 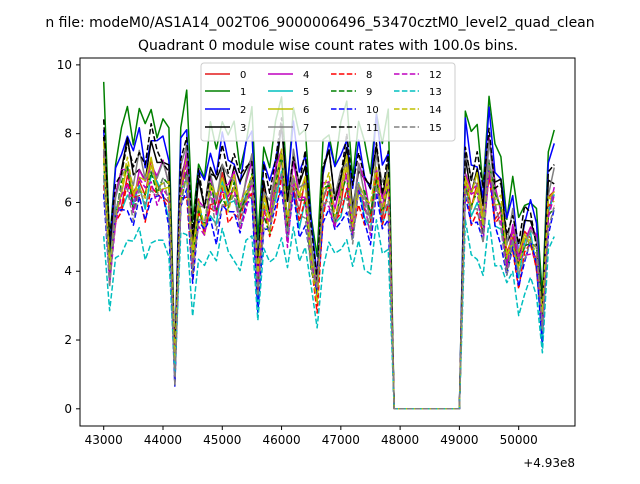 What do you see at coordinates (104, 440) in the screenshot?
I see `x-tick-label: 43000` at bounding box center [104, 440].